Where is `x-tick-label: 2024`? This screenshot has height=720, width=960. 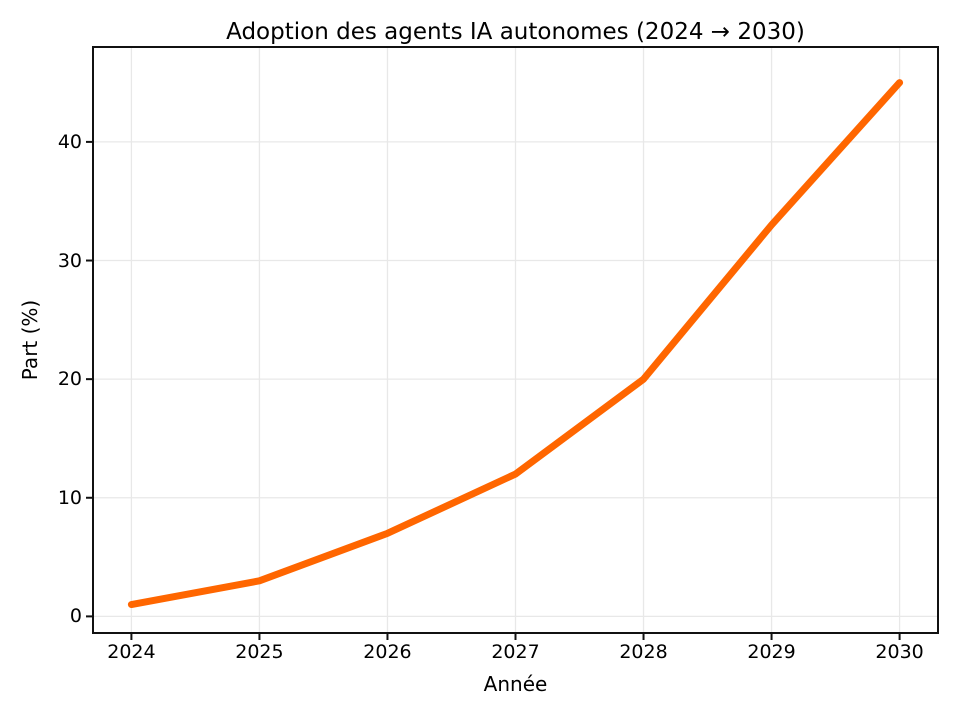
x-tick-label: 2024 is located at coordinates (131, 652).